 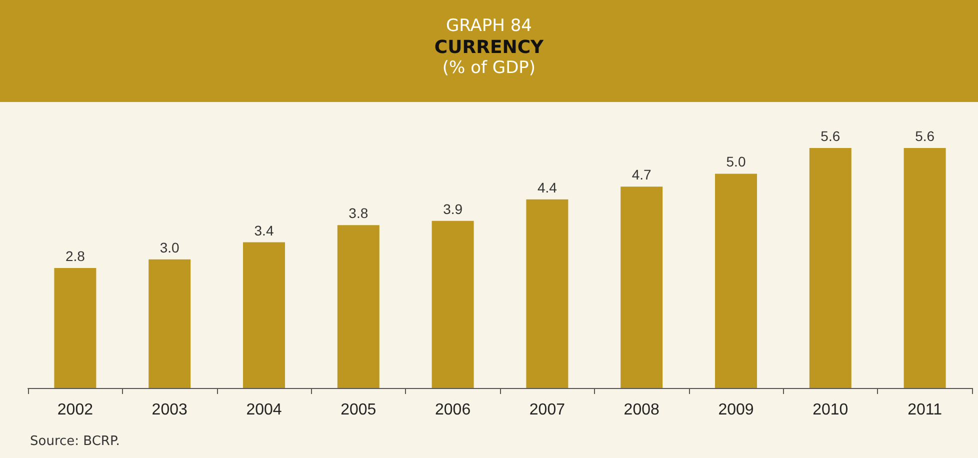 I want to click on x-tick-label: 2007, so click(x=547, y=410).